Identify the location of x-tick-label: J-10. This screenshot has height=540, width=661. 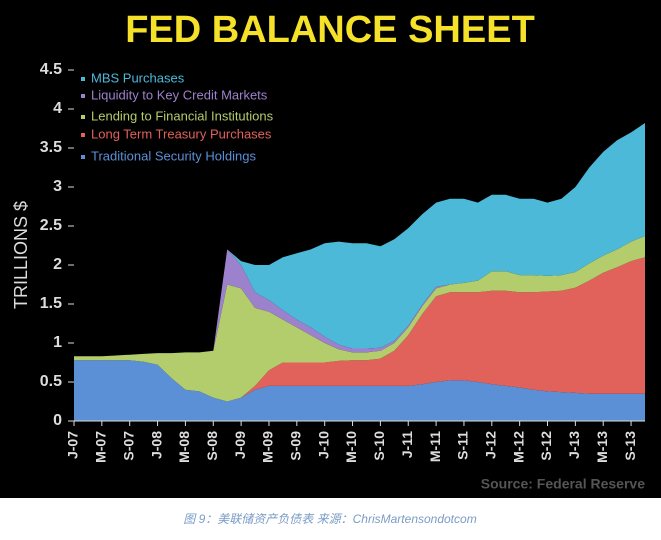
(323, 445).